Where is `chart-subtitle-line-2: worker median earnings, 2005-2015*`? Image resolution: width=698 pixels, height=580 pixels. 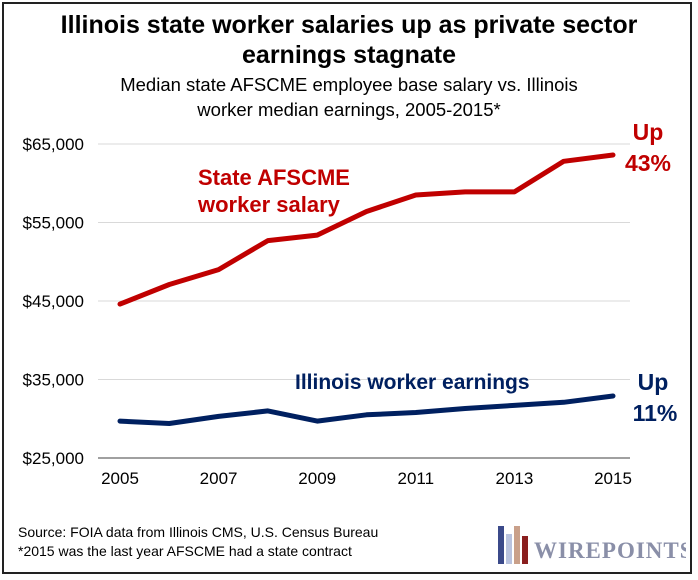 chart-subtitle-line-2: worker median earnings, 2005-2015* is located at coordinates (349, 109).